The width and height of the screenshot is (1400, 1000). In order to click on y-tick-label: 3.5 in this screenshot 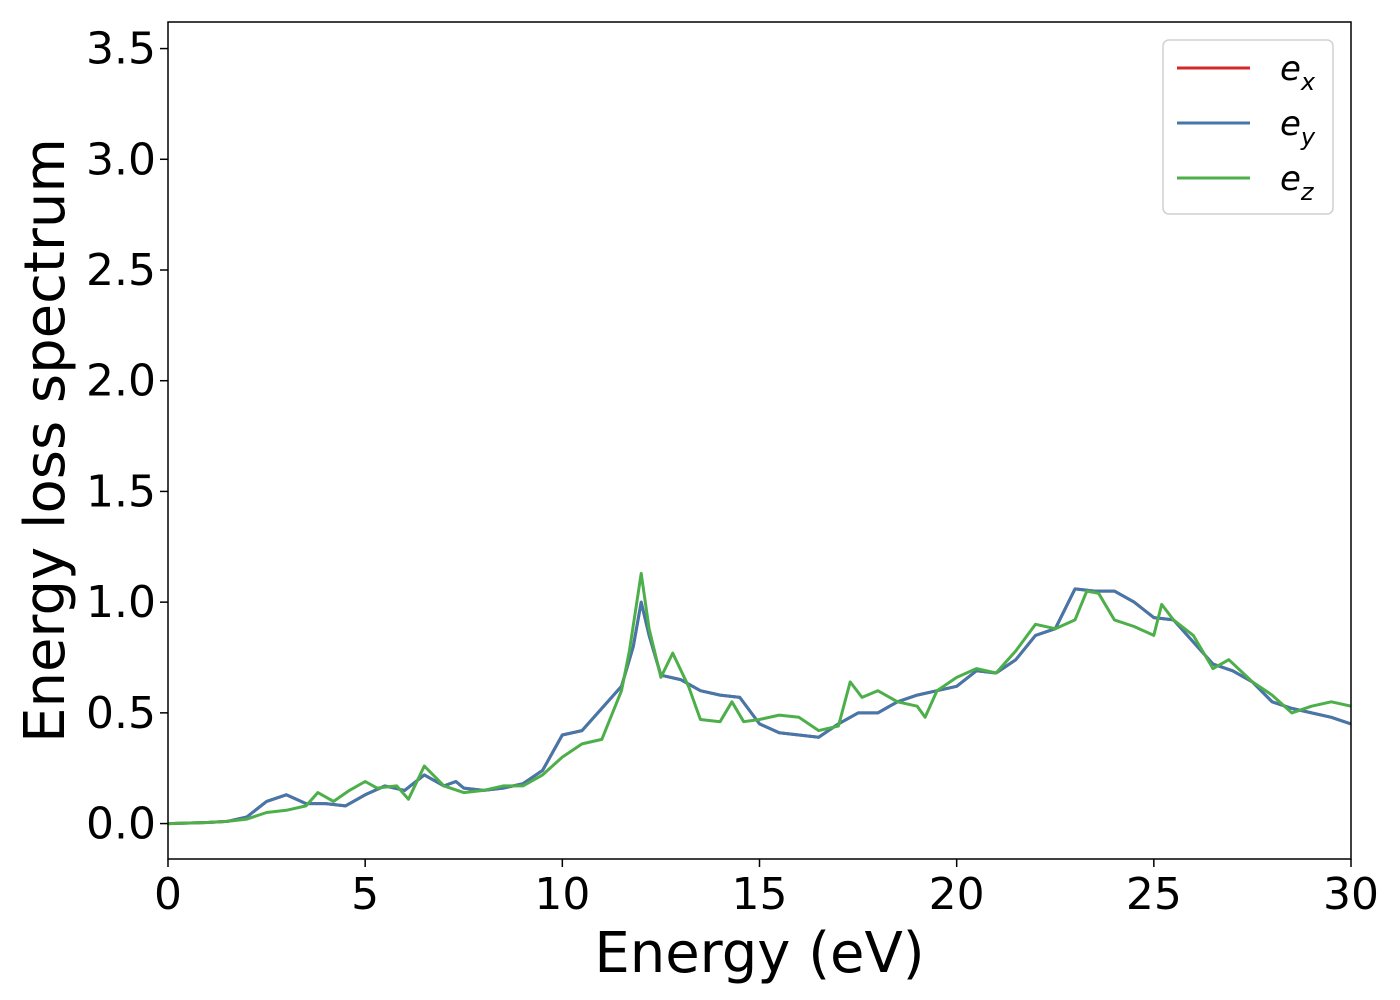, I will do `click(121, 49)`.